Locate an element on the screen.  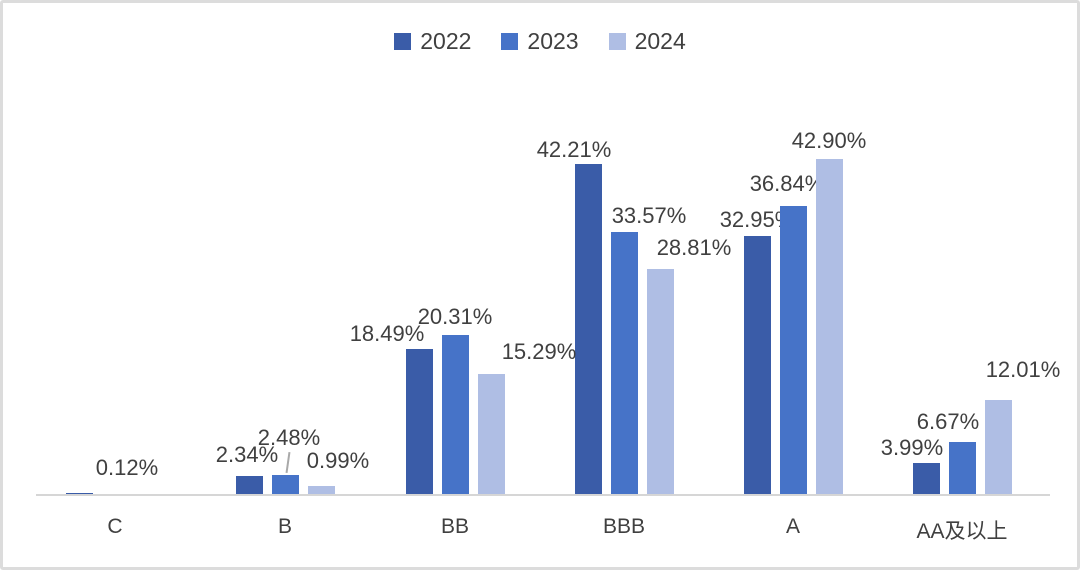
bar-label-2022-bbb: 42.21% is located at coordinates (574, 149).